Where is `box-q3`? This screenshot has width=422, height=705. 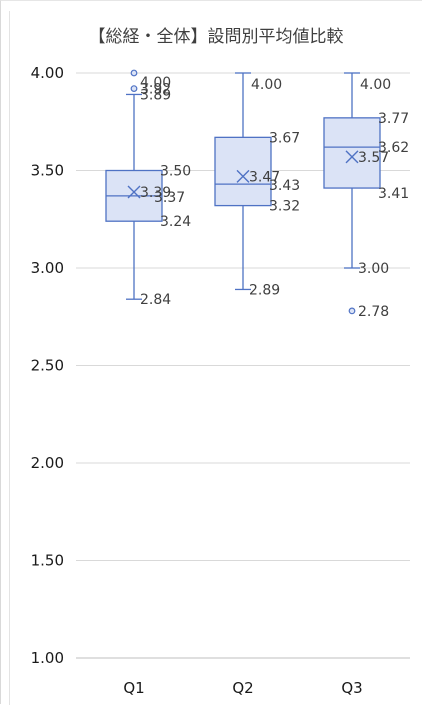
box-q3 is located at coordinates (352, 193).